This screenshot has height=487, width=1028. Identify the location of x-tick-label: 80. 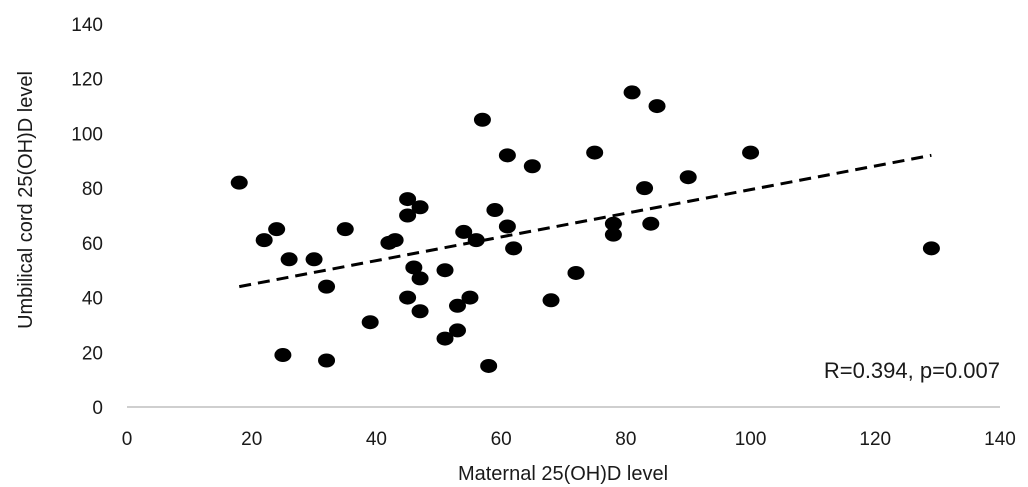
(625, 439).